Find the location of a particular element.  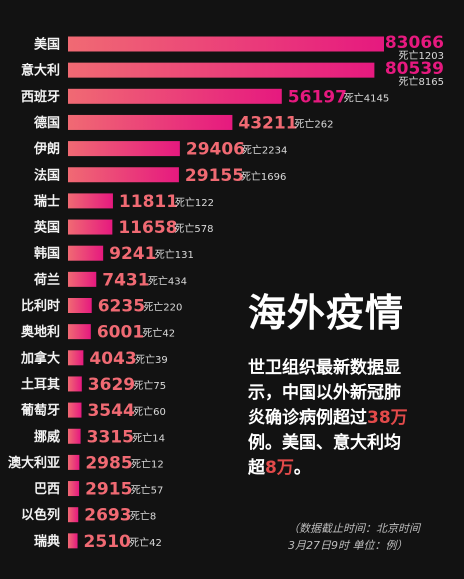

chart-title: 海外疫情 is located at coordinates (326, 312).